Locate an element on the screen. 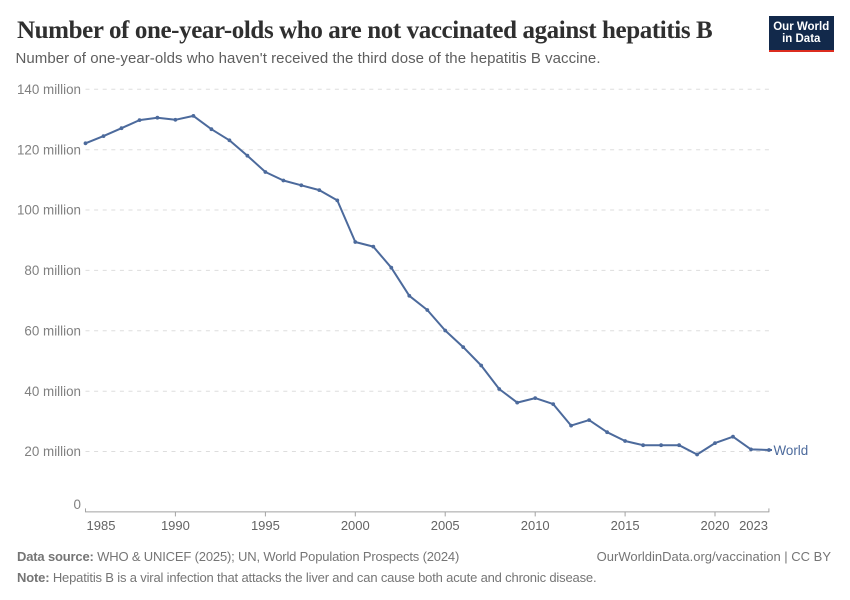 This screenshot has height=600, width=850. svg-text: 60 million is located at coordinates (52, 330).